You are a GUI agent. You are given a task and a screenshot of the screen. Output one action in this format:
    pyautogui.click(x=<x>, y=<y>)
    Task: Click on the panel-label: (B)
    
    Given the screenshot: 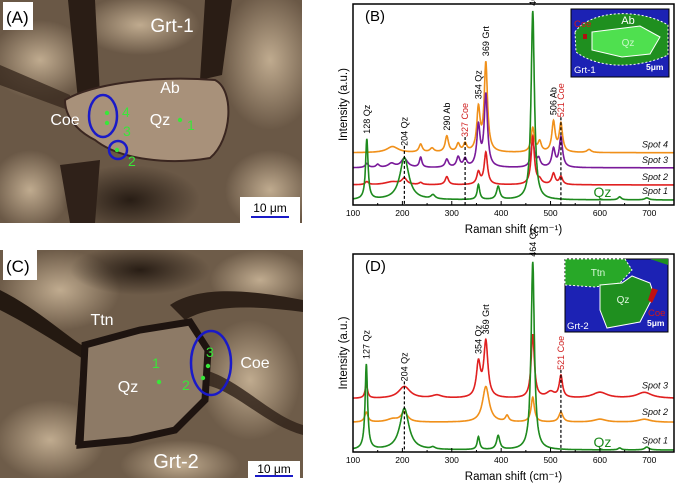 What is the action you would take?
    pyautogui.click(x=375, y=16)
    